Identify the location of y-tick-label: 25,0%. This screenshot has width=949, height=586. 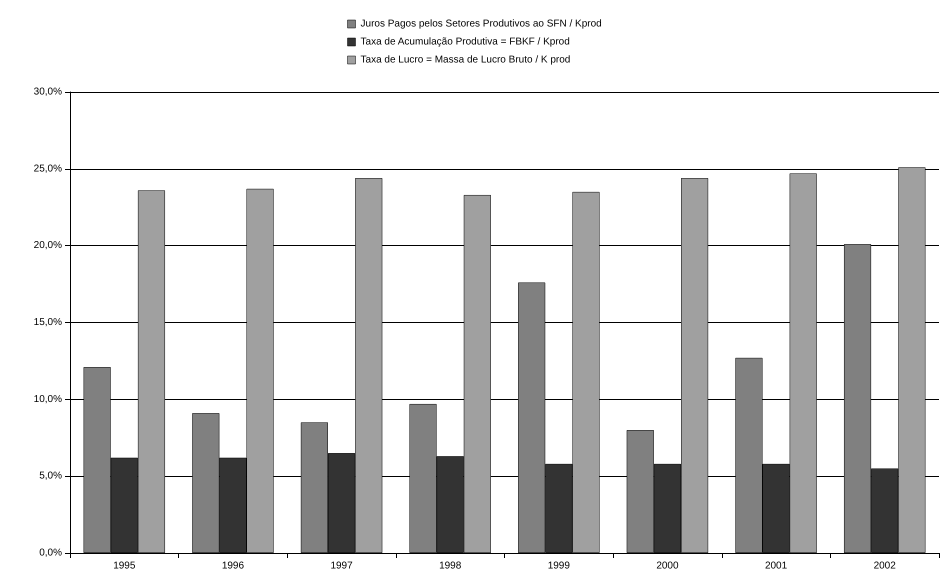
(48, 168).